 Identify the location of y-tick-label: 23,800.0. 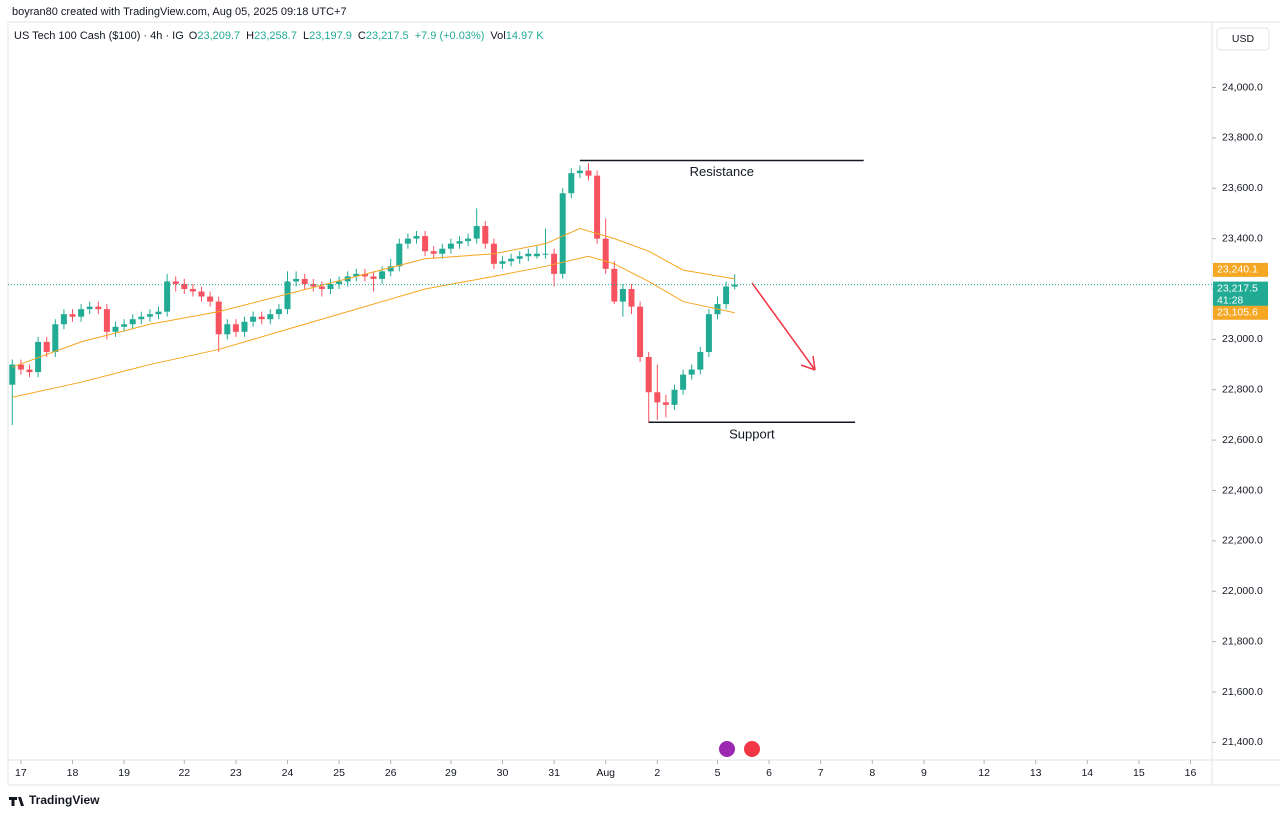
(1242, 138).